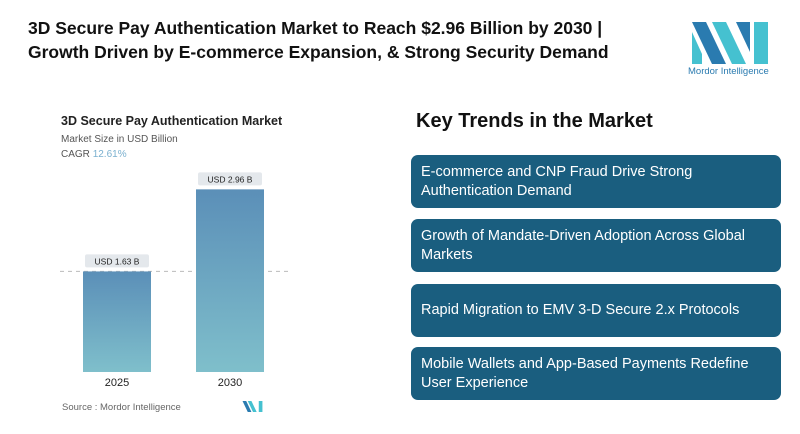 The image size is (800, 434). I want to click on mordor-logo-icon, so click(730, 43).